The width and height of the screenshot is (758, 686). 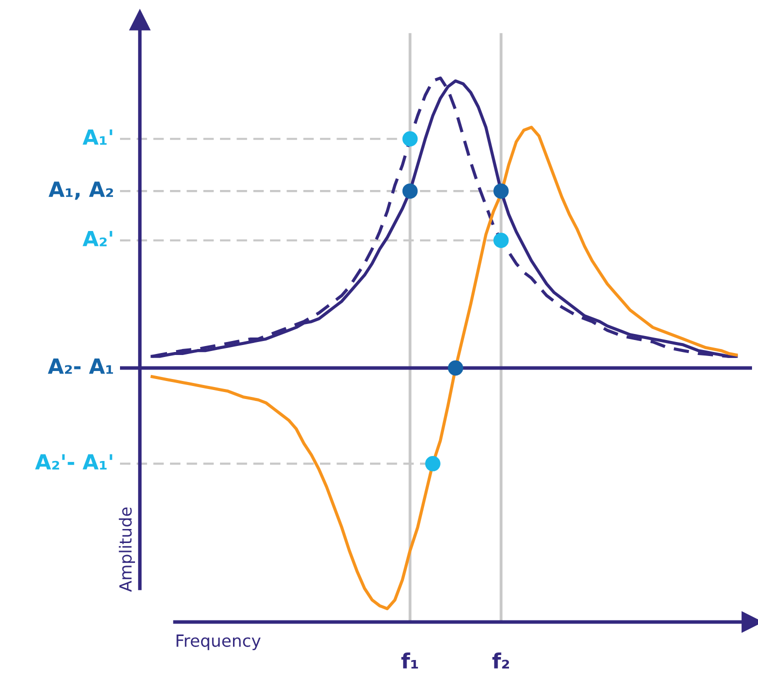 What do you see at coordinates (126, 549) in the screenshot?
I see `y-axis-title: Amplitude` at bounding box center [126, 549].